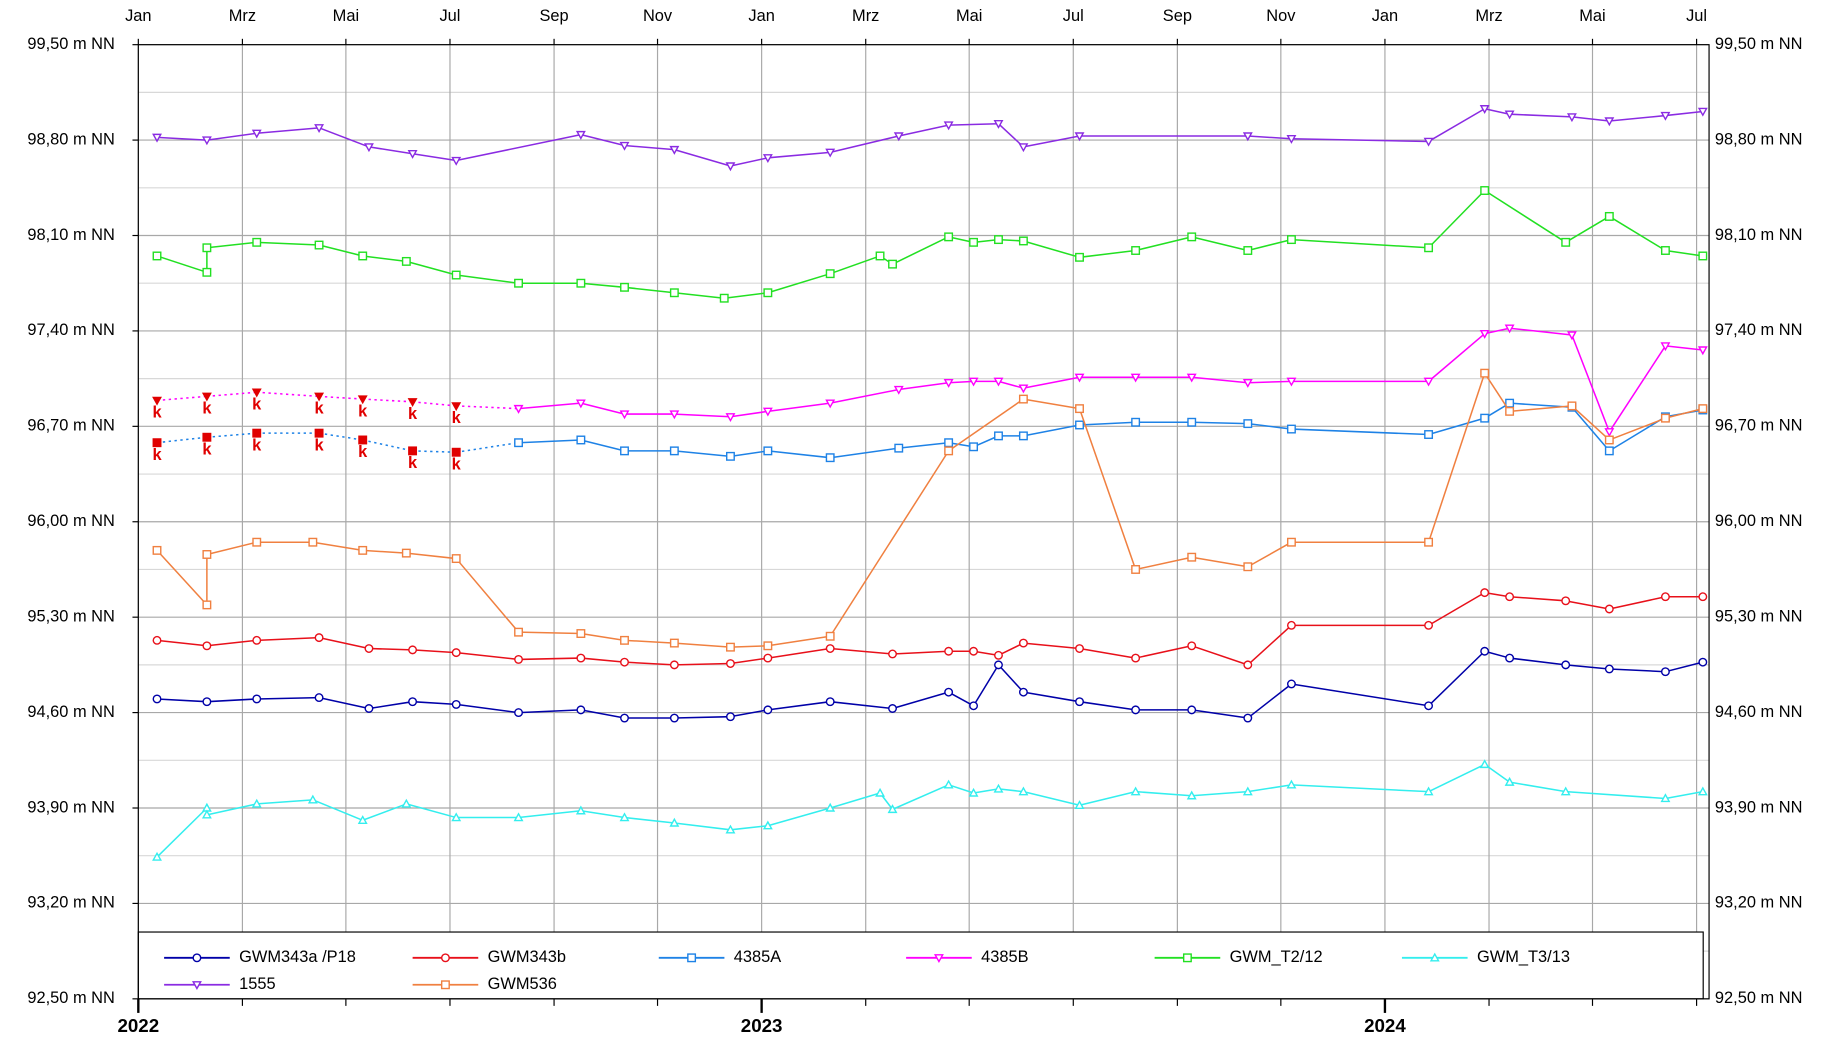 This screenshot has width=1838, height=1040. What do you see at coordinates (445, 958) in the screenshot?
I see `legend-marker` at bounding box center [445, 958].